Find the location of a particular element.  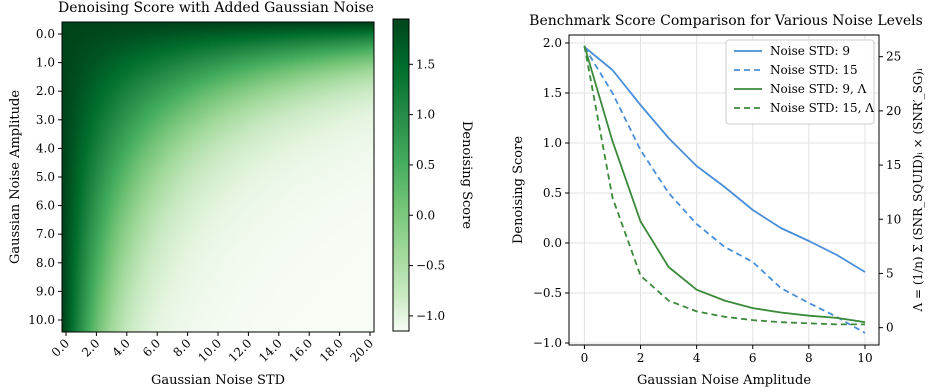

legend-label-1: Noise STD: 15 is located at coordinates (814, 70).